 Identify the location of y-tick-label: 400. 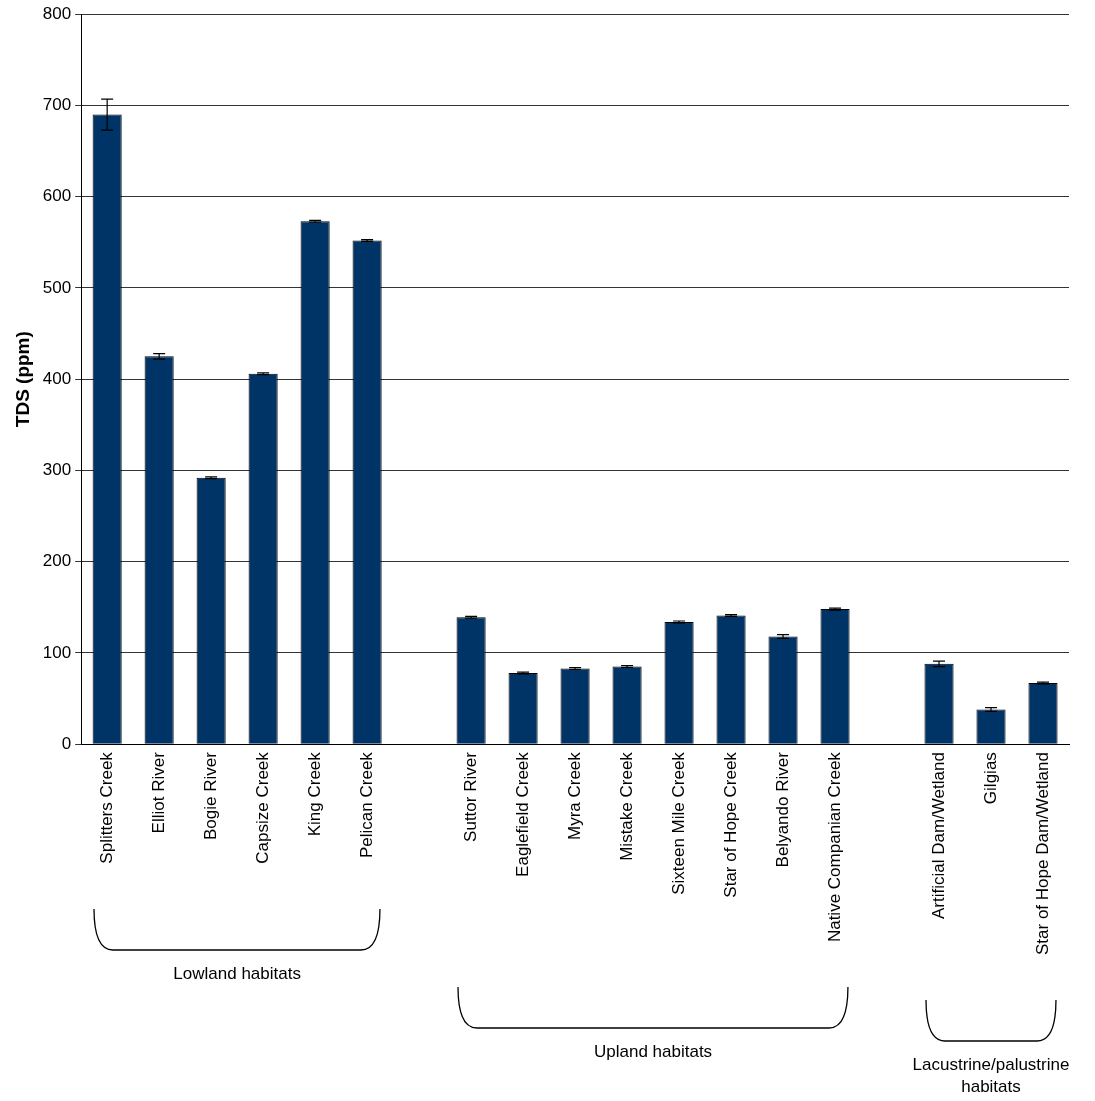
(57, 378).